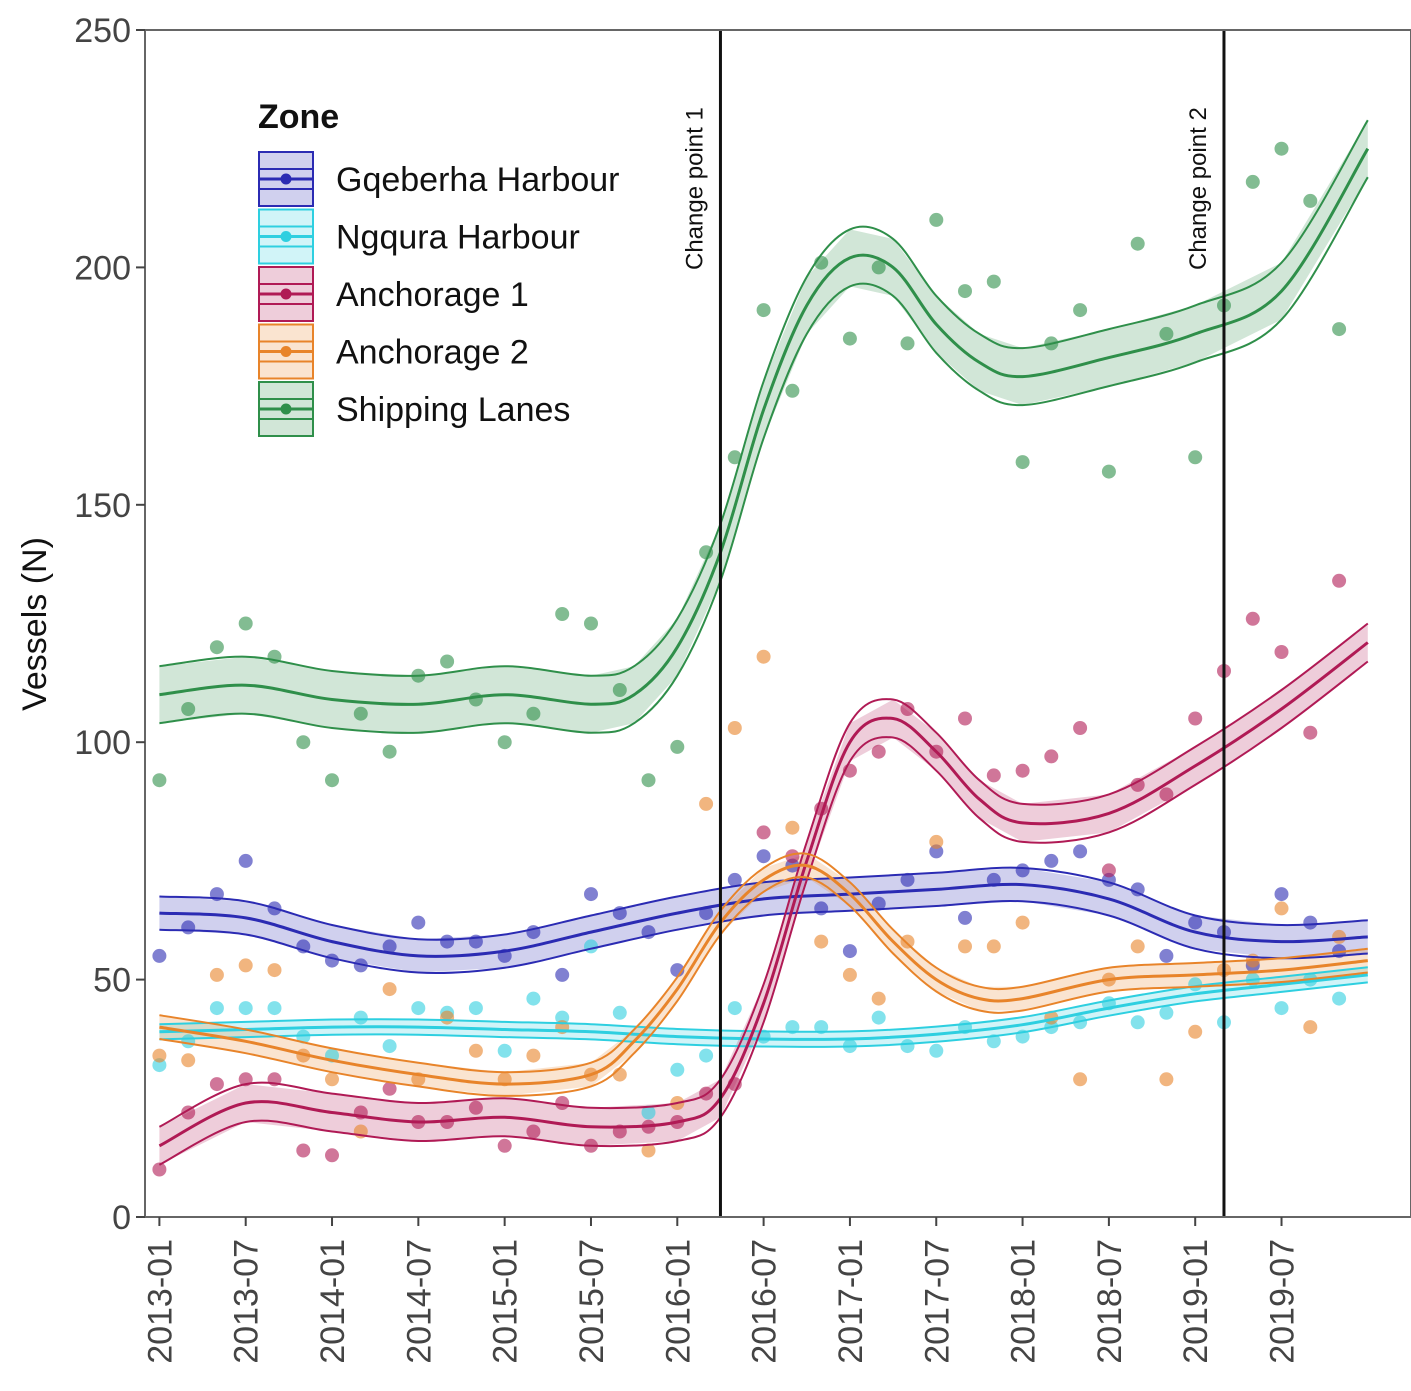 The width and height of the screenshot is (1411, 1391). What do you see at coordinates (419, 1301) in the screenshot?
I see `x-tick-label: 2014-07` at bounding box center [419, 1301].